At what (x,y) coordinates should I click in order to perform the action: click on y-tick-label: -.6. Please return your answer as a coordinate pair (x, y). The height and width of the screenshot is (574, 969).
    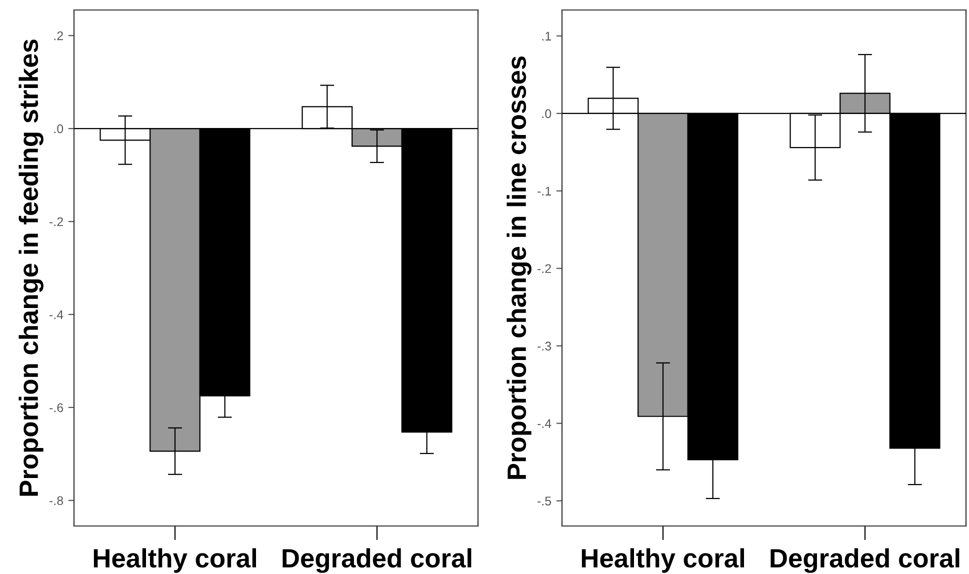
    Looking at the image, I should click on (57, 407).